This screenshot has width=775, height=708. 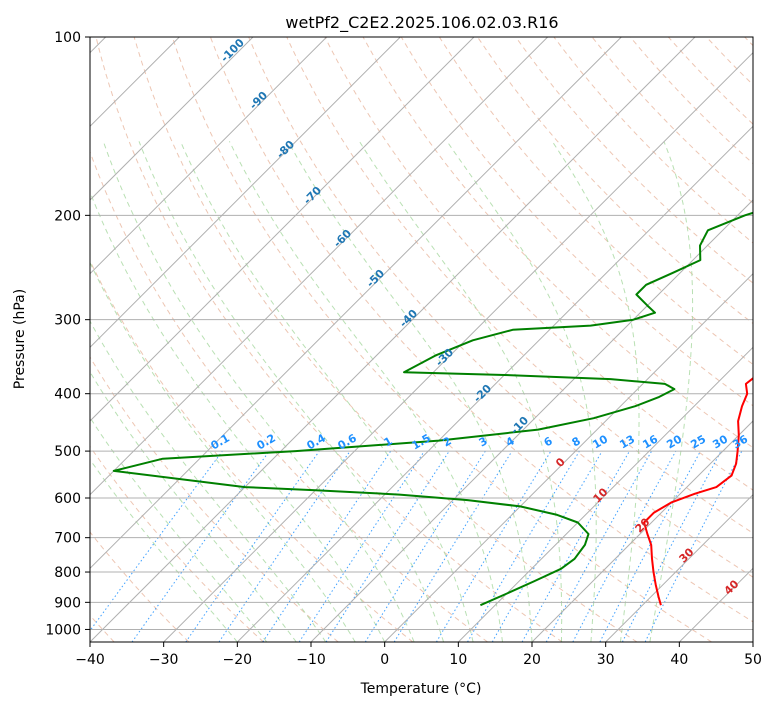 What do you see at coordinates (601, 495) in the screenshot?
I see `moist-adiabat-label: 10` at bounding box center [601, 495].